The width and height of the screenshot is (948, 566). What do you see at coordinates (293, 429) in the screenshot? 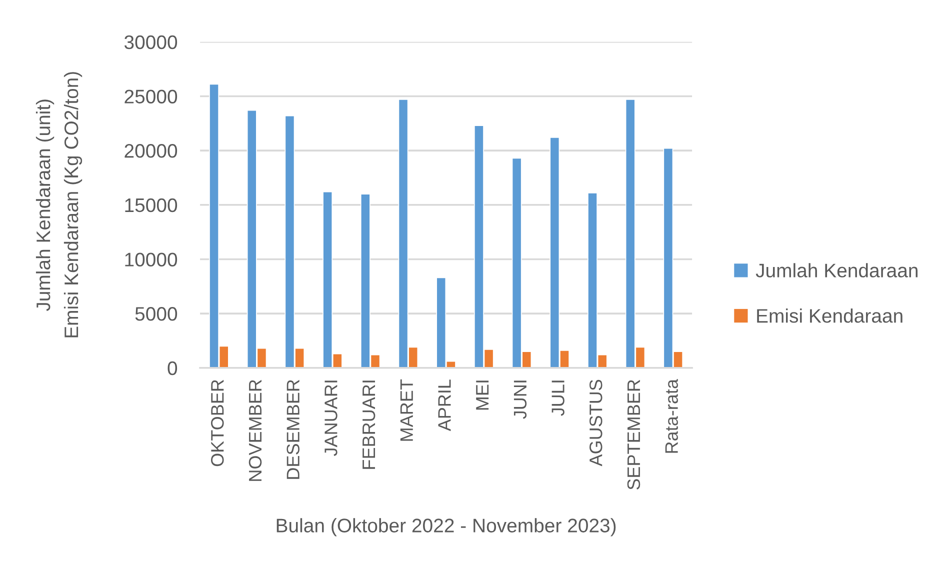
I see `x-tick-label: DESEMBER` at bounding box center [293, 429].